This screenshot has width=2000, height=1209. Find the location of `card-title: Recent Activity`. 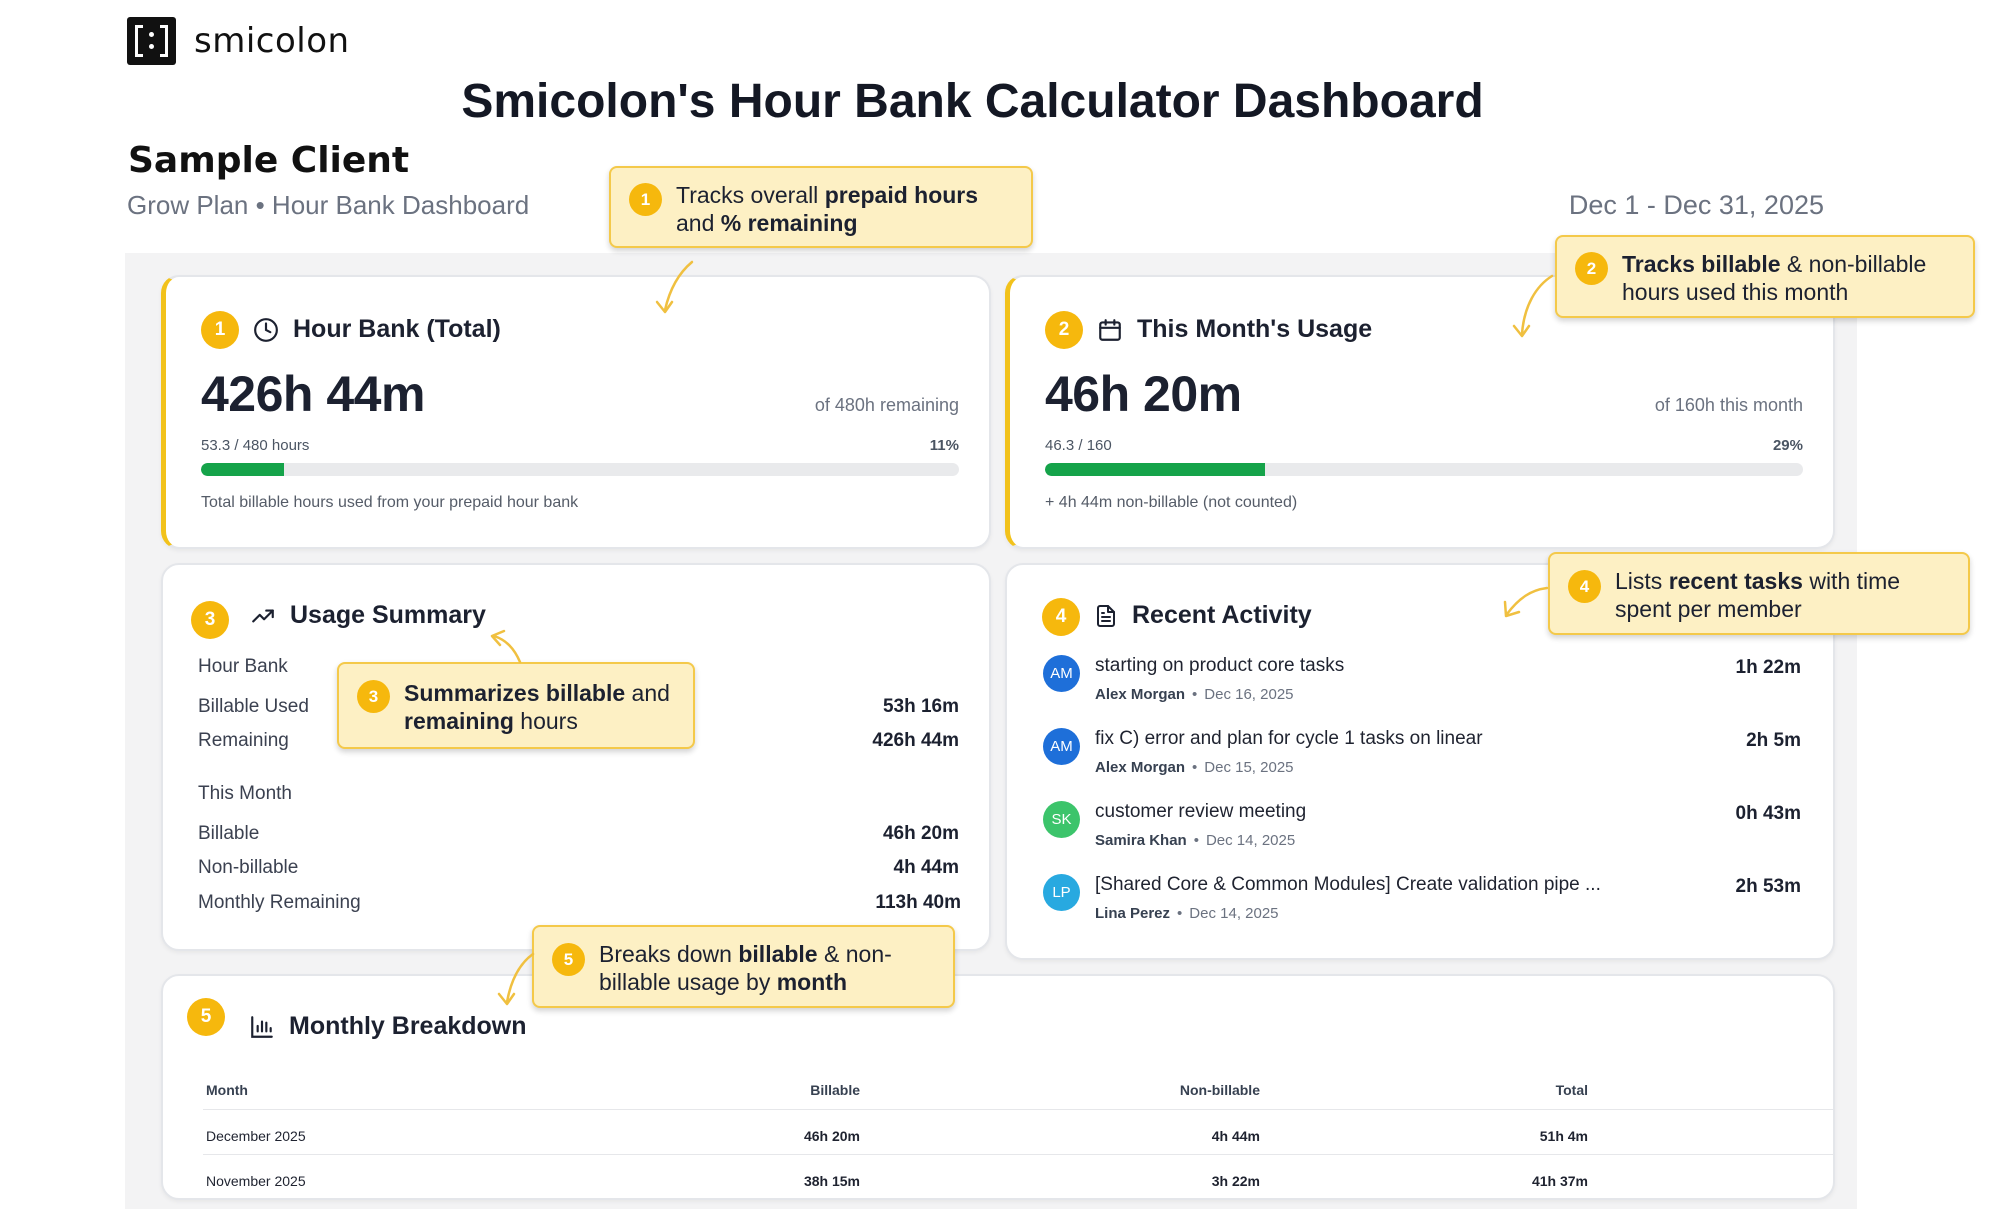

card-title: Recent Activity is located at coordinates (1203, 615).